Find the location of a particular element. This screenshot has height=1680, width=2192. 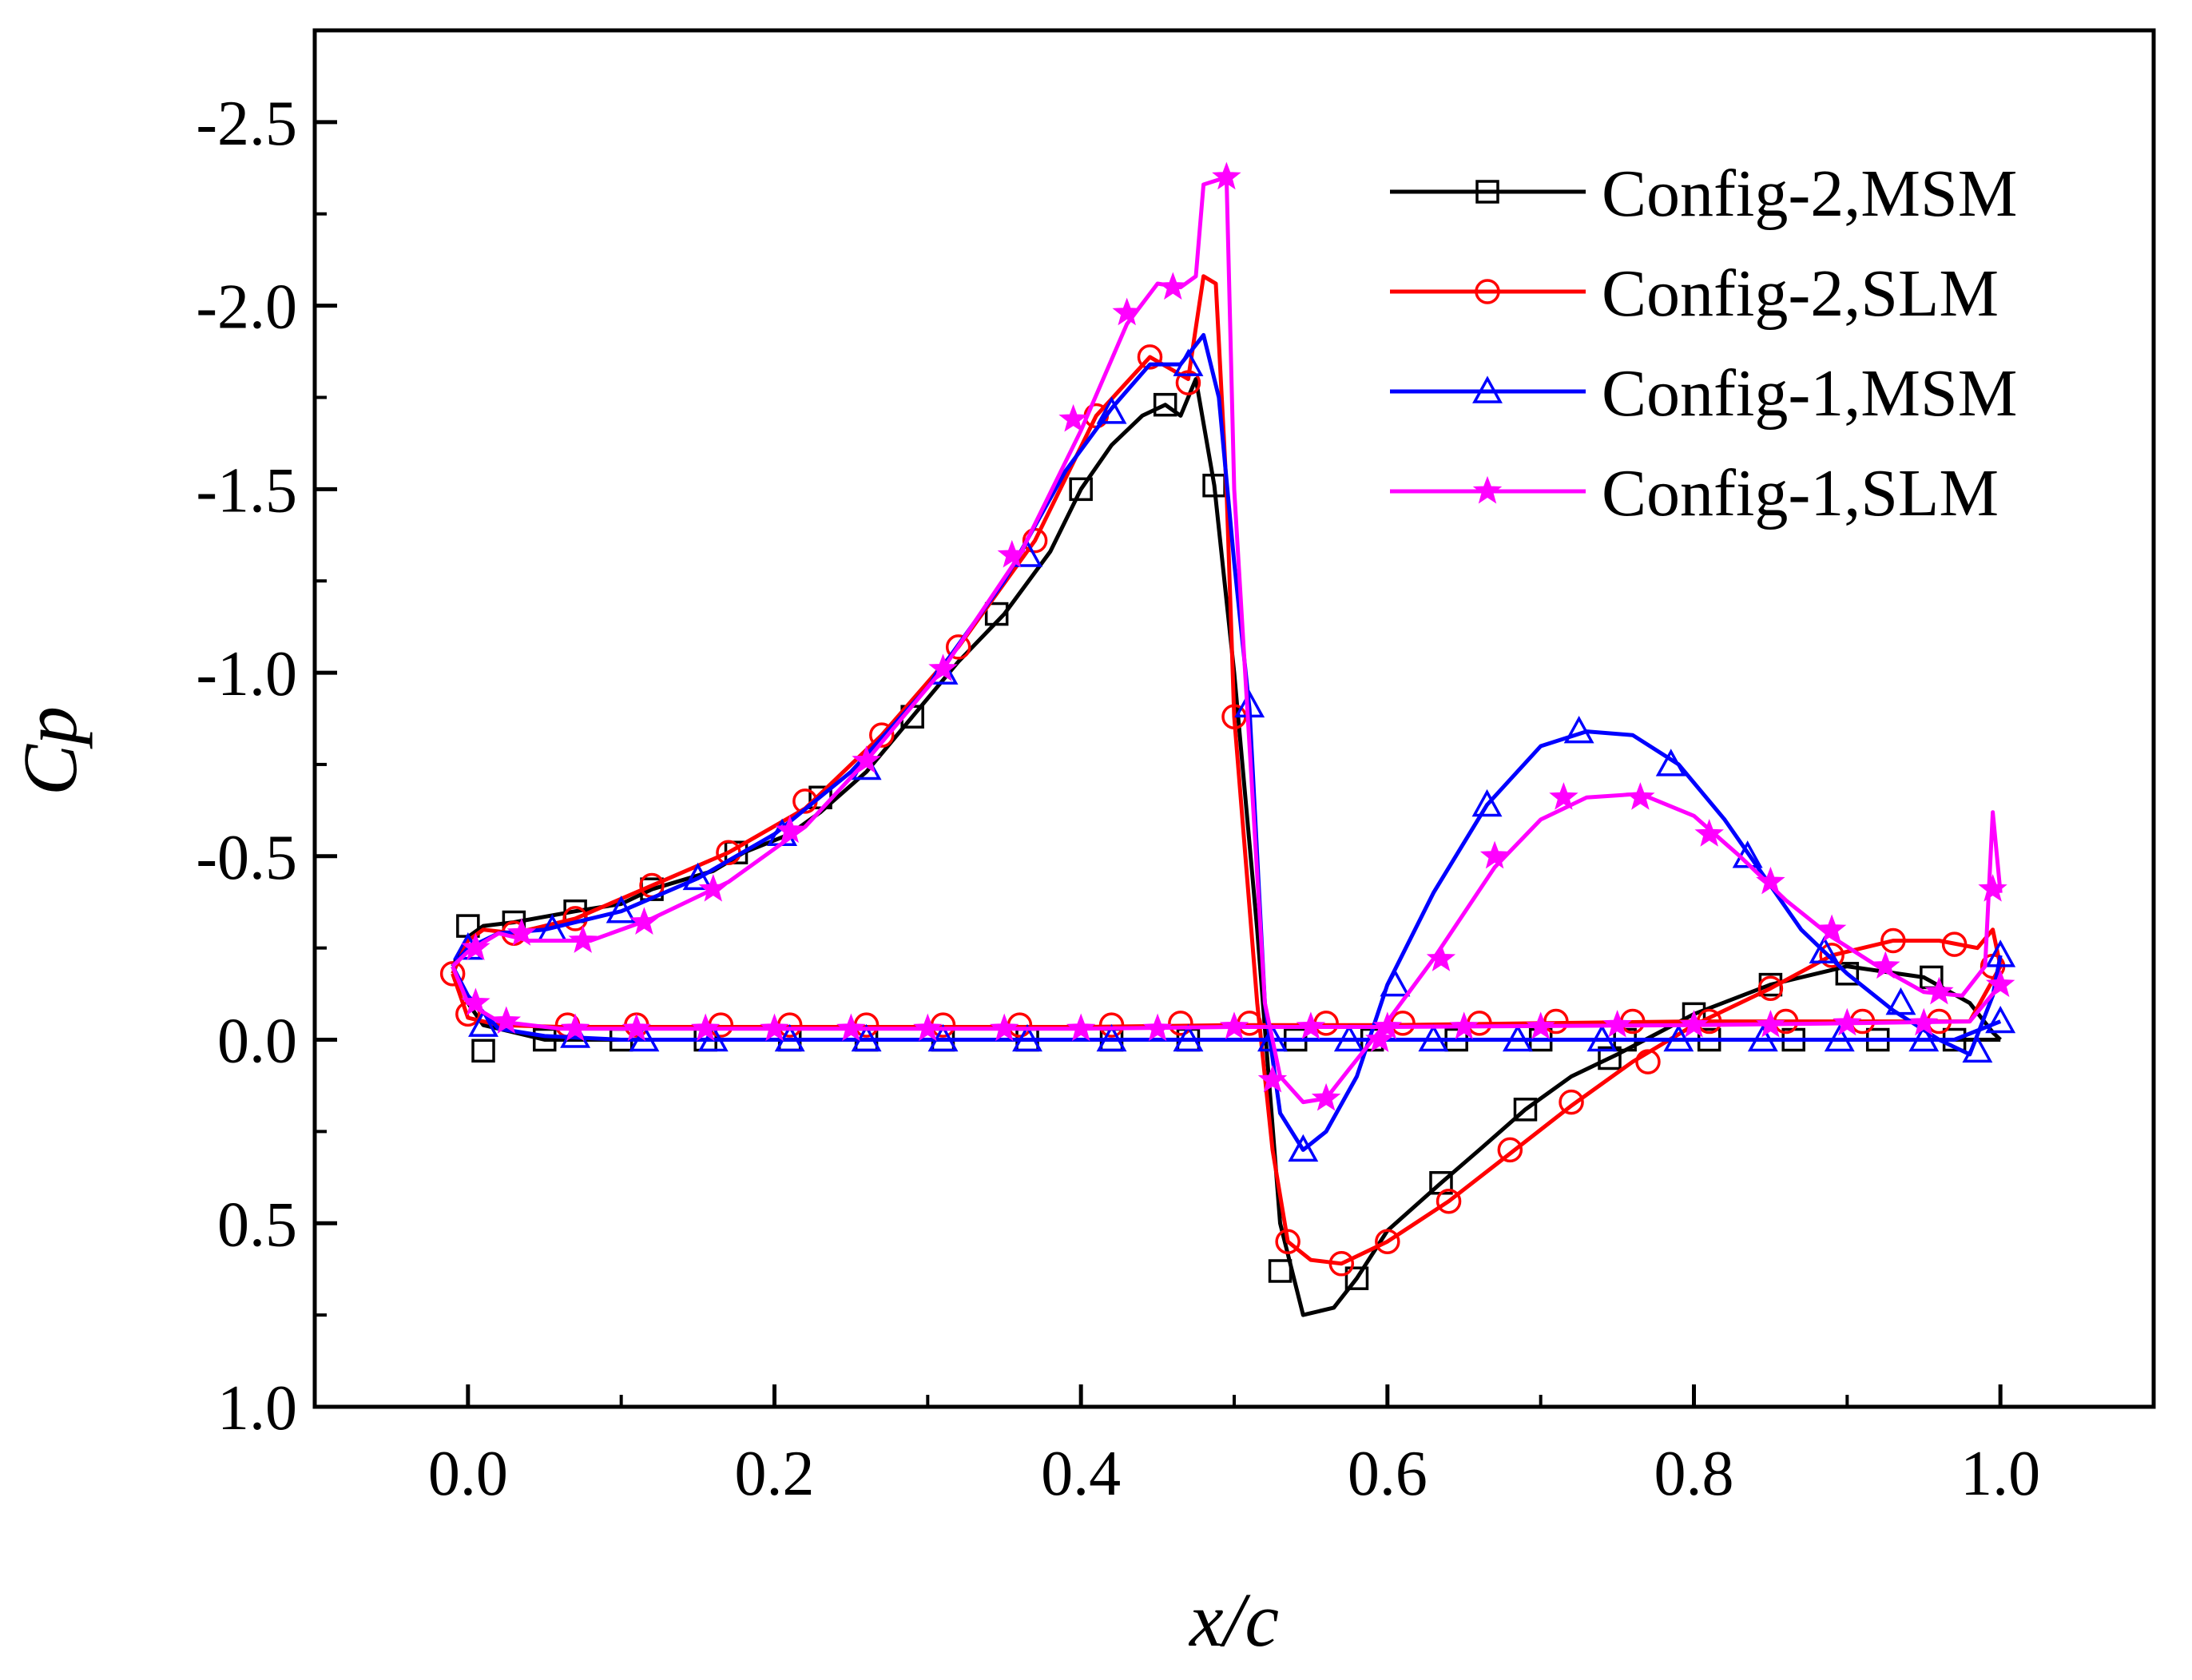

x-tick-label: 0.8 is located at coordinates (1694, 1474).